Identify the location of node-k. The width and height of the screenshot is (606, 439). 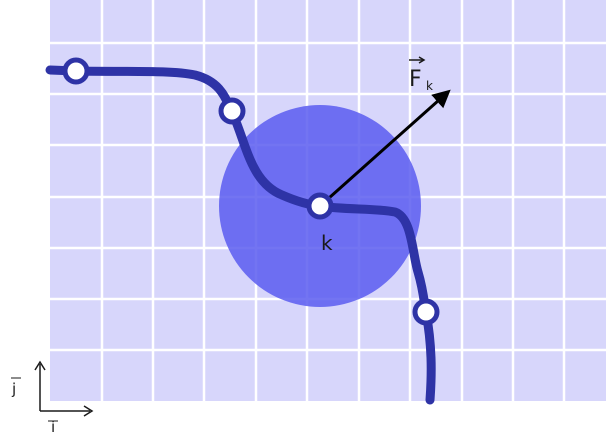
(320, 206).